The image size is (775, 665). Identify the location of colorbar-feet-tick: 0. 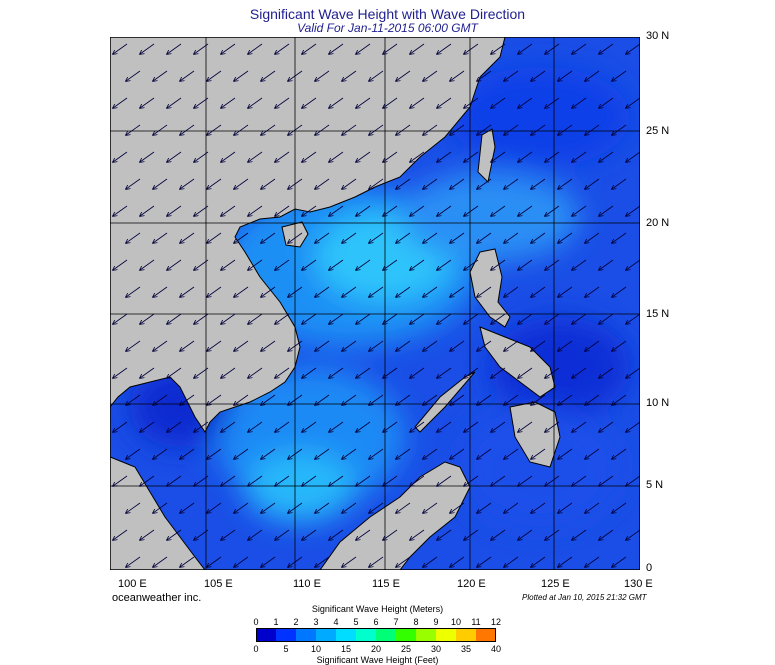
(256, 649).